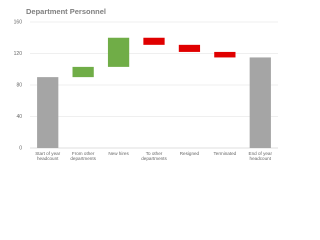 This screenshot has height=240, width=320. What do you see at coordinates (225, 153) in the screenshot?
I see `x-tick-label: Terminated` at bounding box center [225, 153].